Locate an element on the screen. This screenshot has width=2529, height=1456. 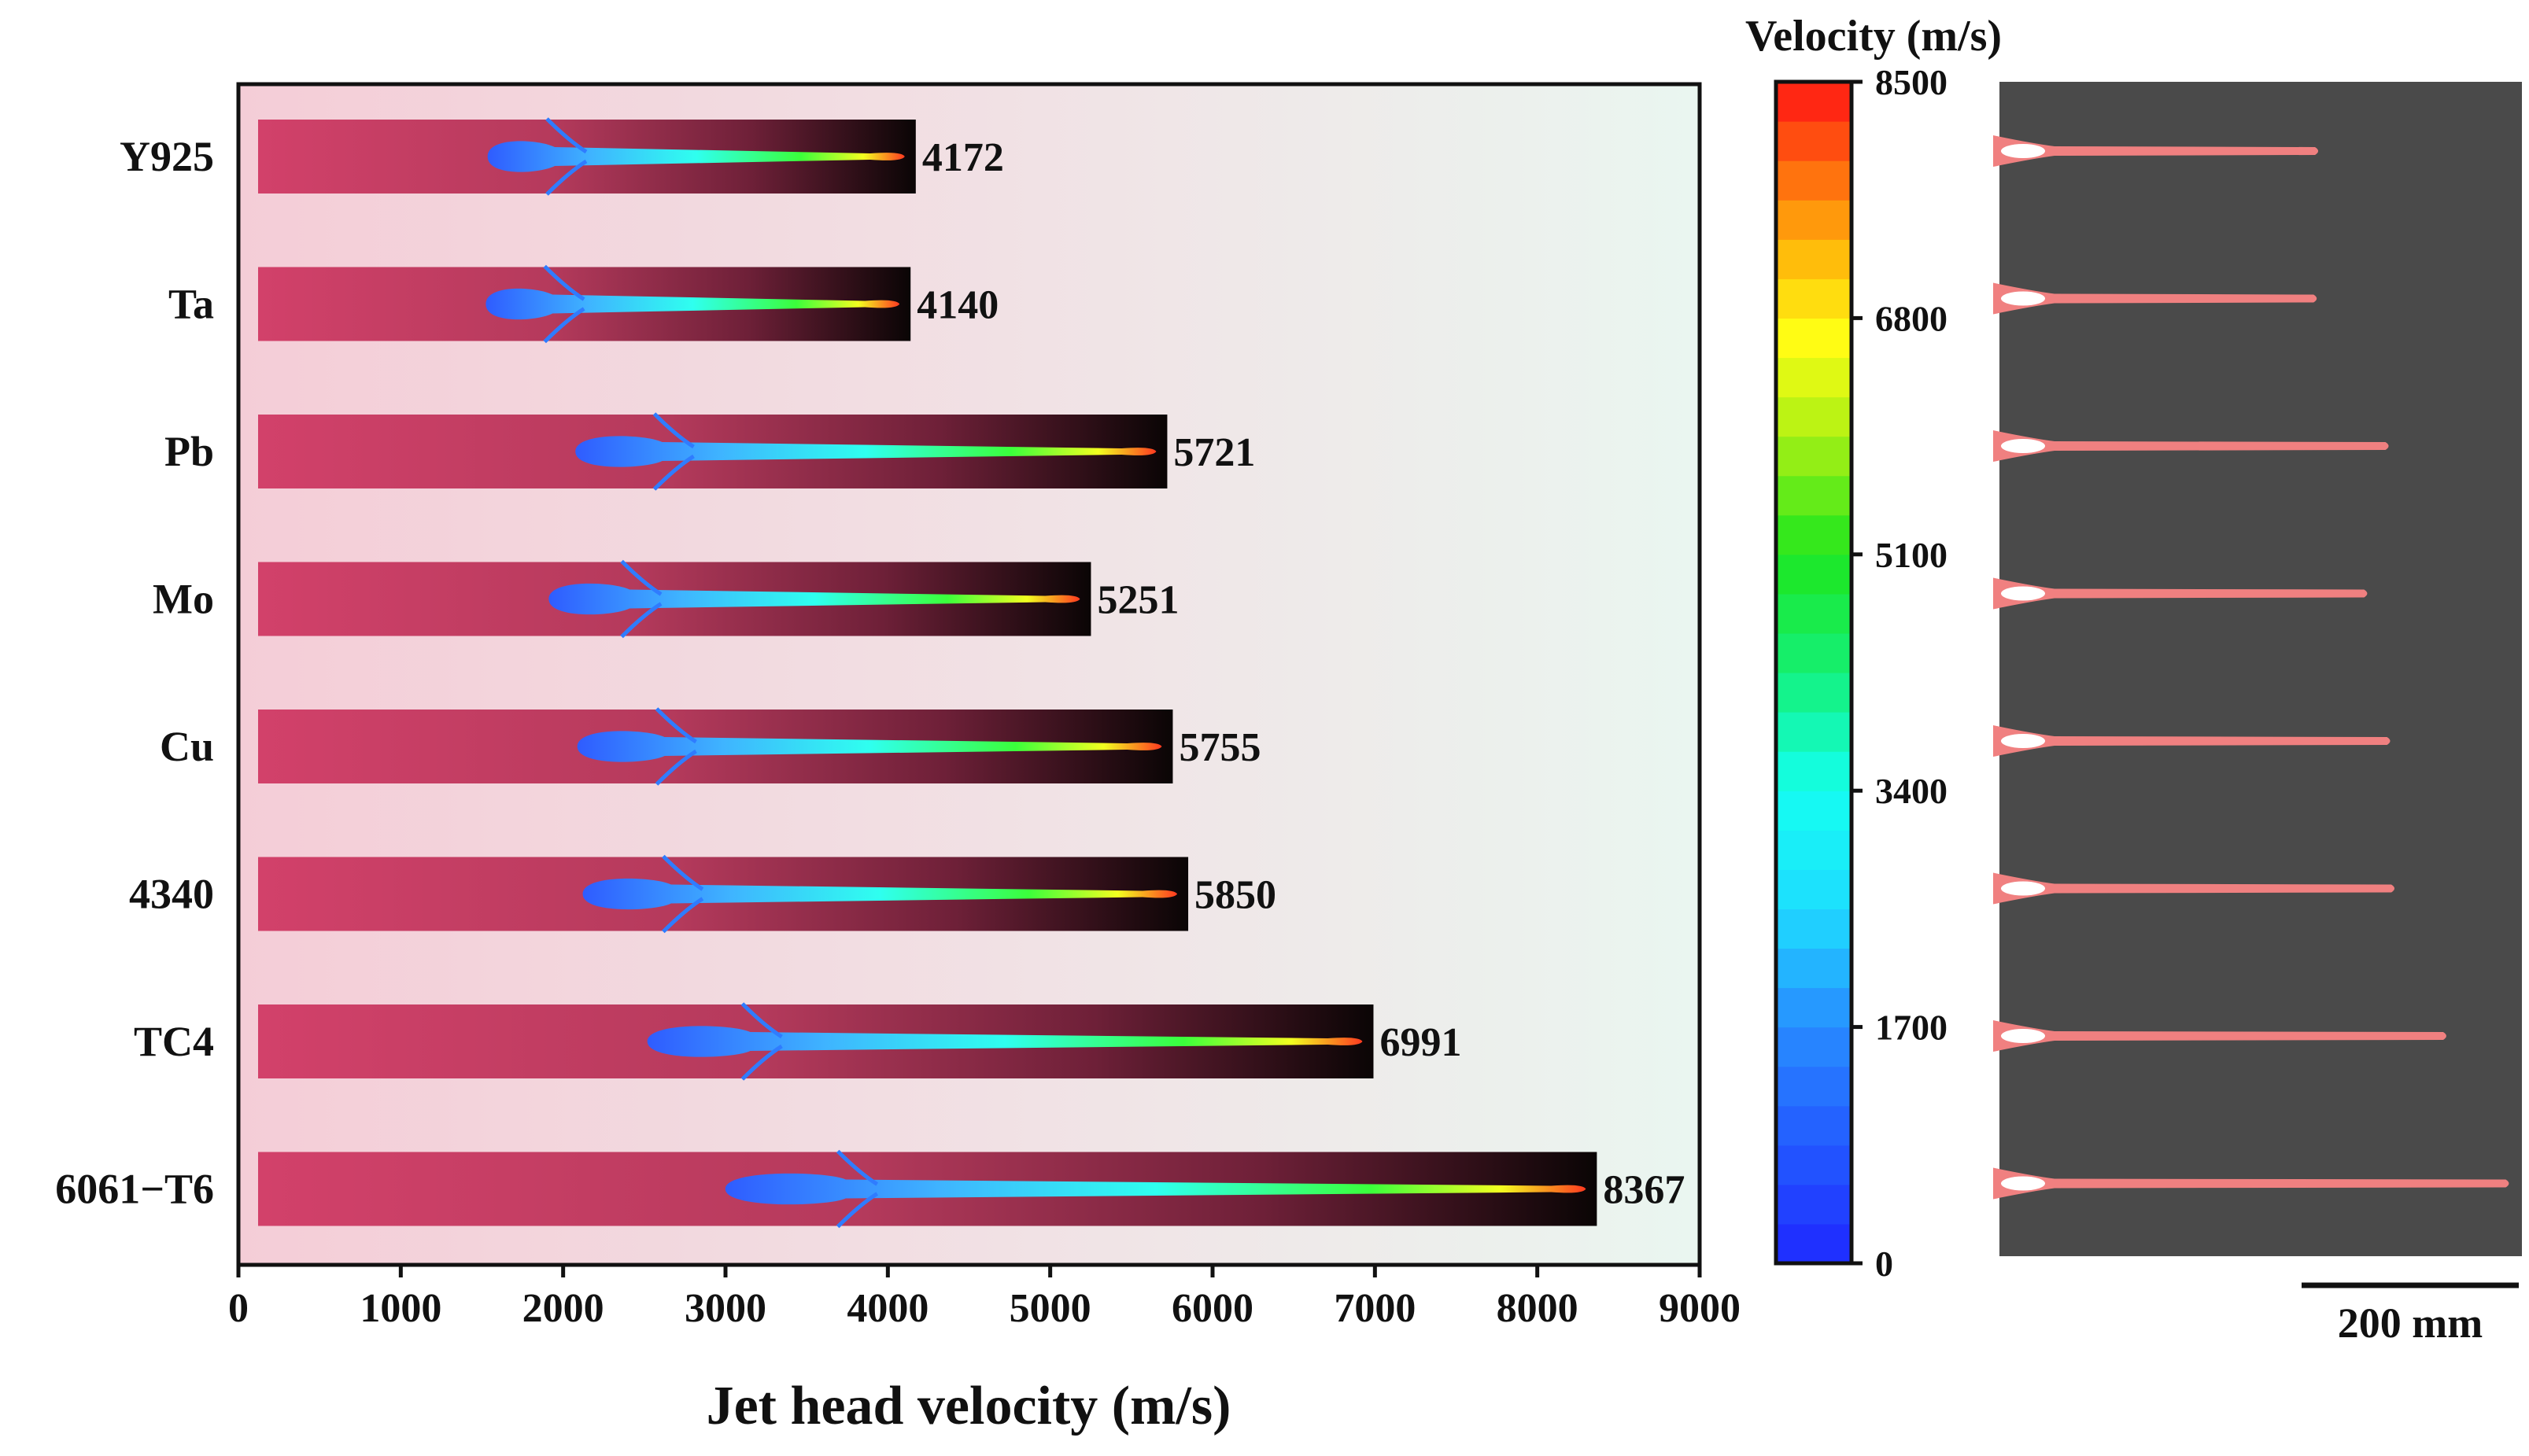
bar-value-label-1: 4140 is located at coordinates (958, 305).